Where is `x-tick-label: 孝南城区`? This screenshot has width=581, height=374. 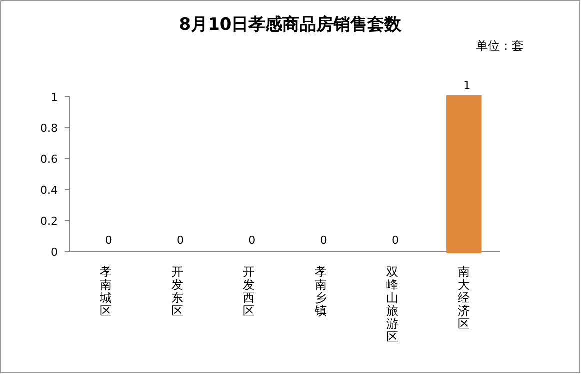 x-tick-label: 孝南城区 is located at coordinates (105, 291).